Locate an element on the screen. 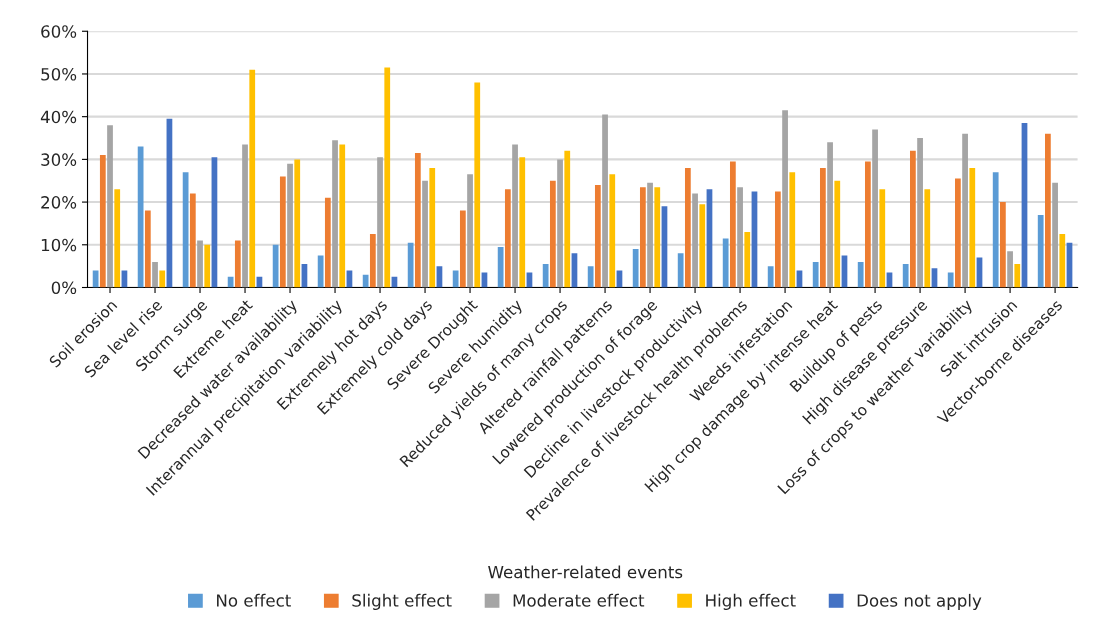 This screenshot has height=625, width=1094. y-tick-label: 60% is located at coordinates (59, 31).